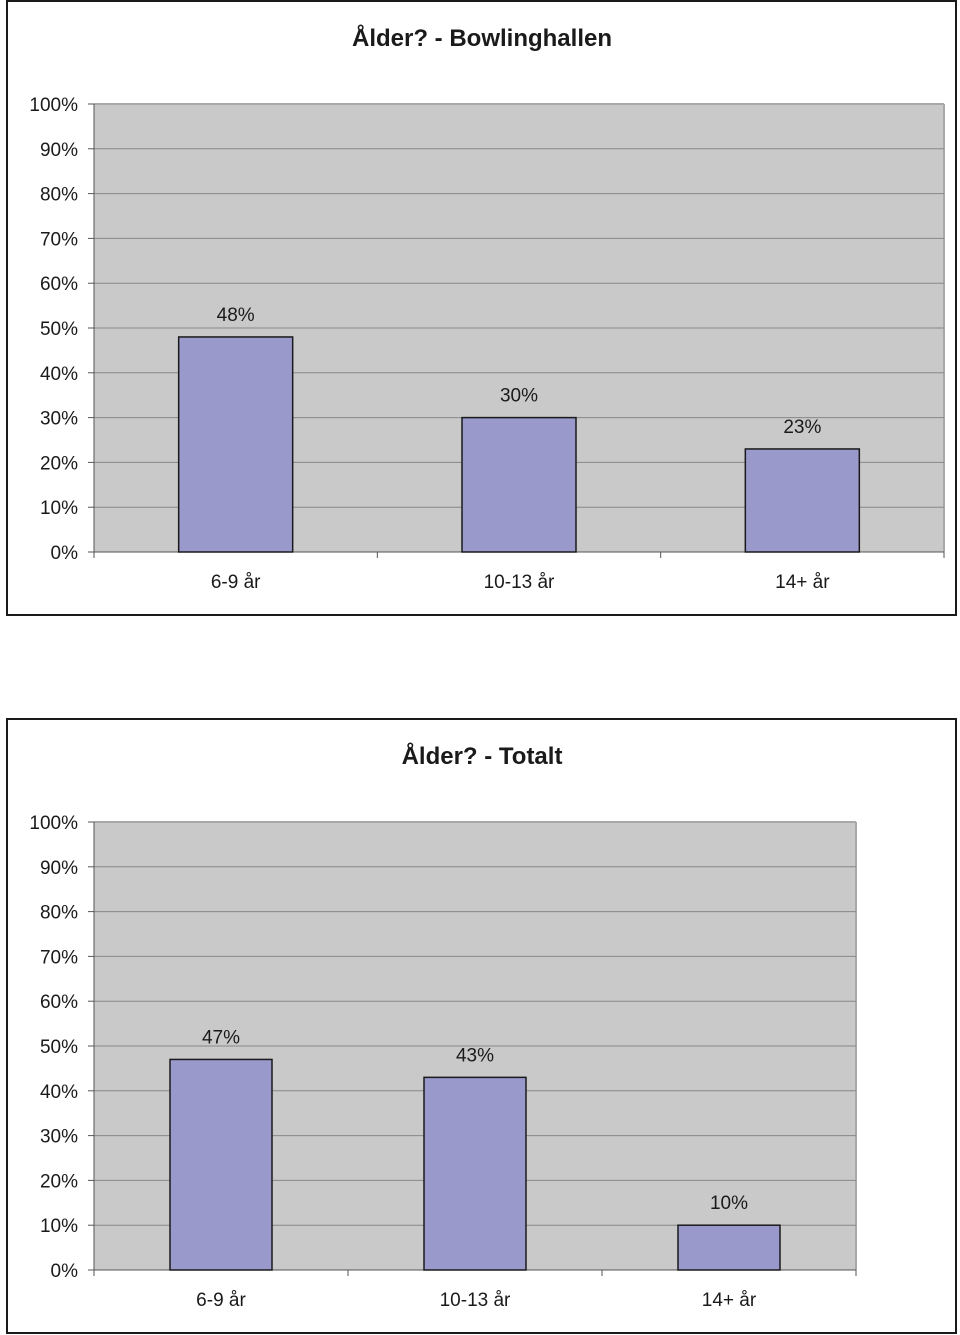 The height and width of the screenshot is (1335, 960). Describe the element at coordinates (482, 38) in the screenshot. I see `chart-title: Ålder? - Bowlinghallen` at that location.